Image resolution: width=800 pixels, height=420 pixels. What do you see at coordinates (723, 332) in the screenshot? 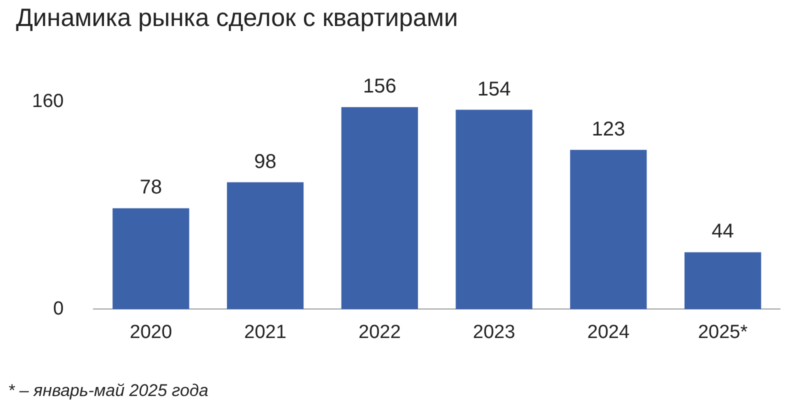
I see `x-tick-label: 2025*` at bounding box center [723, 332].